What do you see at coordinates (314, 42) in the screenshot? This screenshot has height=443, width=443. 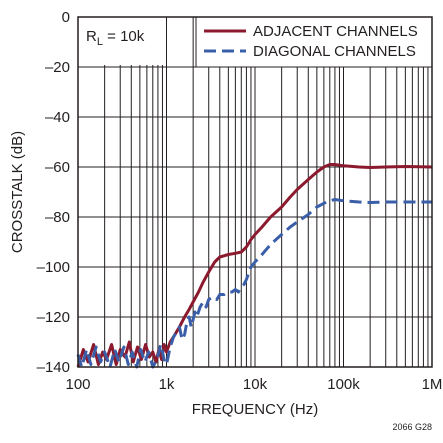 I see `legend-box` at bounding box center [314, 42].